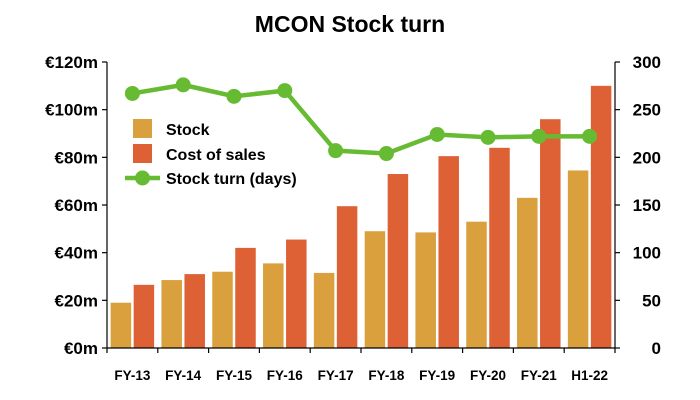 The height and width of the screenshot is (400, 700). What do you see at coordinates (488, 375) in the screenshot?
I see `x-tick-label: FY-20` at bounding box center [488, 375].